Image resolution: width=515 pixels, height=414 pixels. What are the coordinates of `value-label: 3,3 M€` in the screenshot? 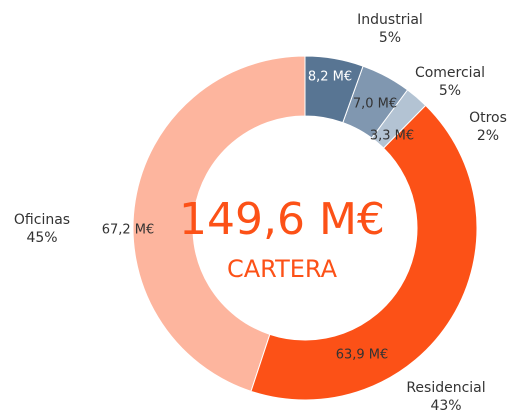 It's located at (392, 136).